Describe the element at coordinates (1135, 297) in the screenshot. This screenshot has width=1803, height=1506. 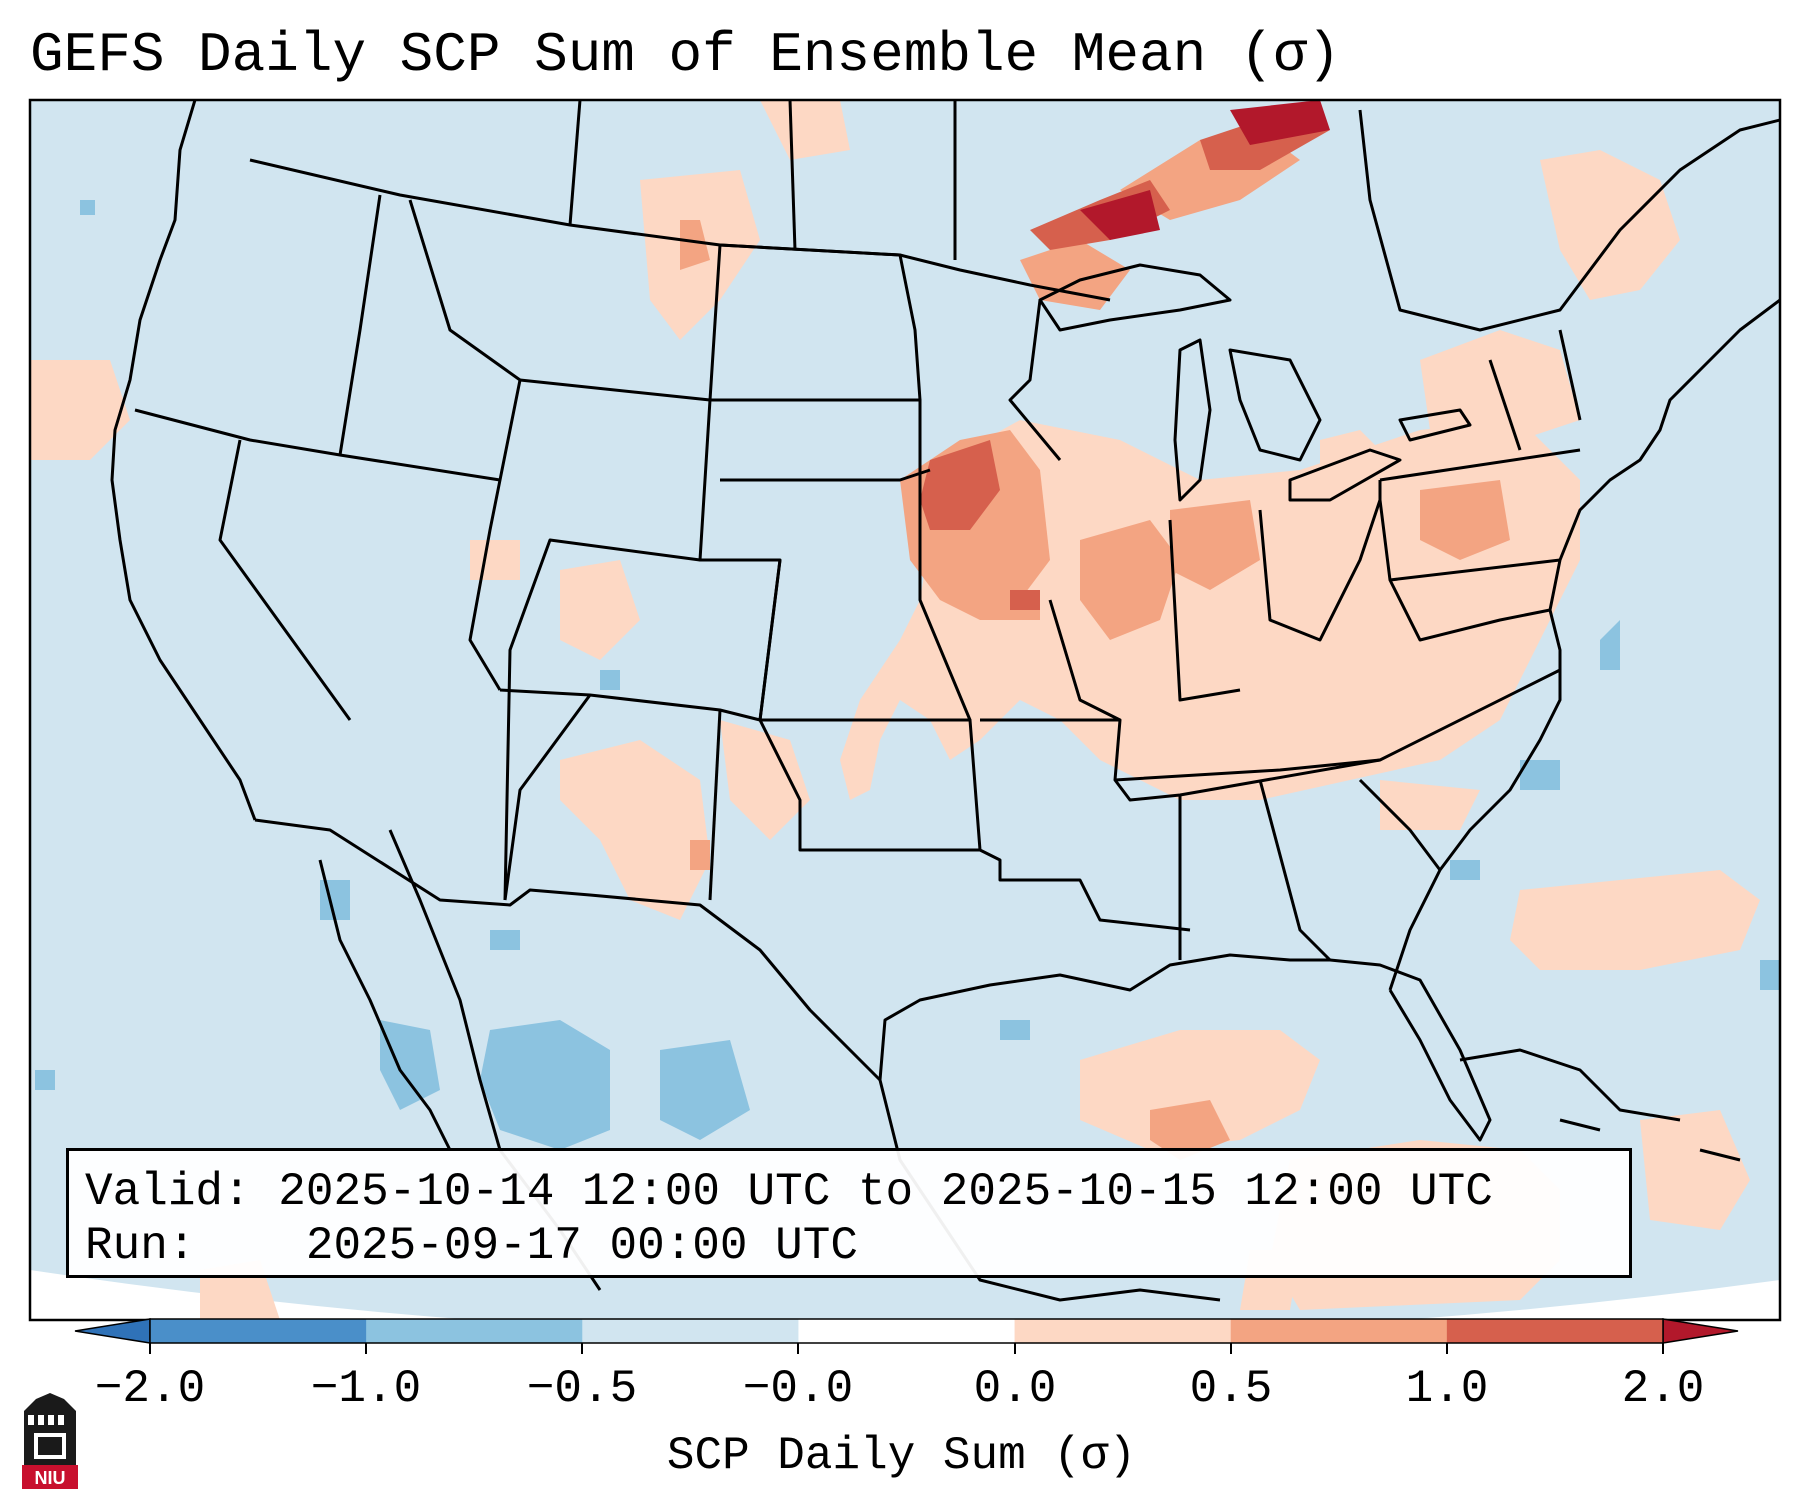
I see `lake-superior` at that location.